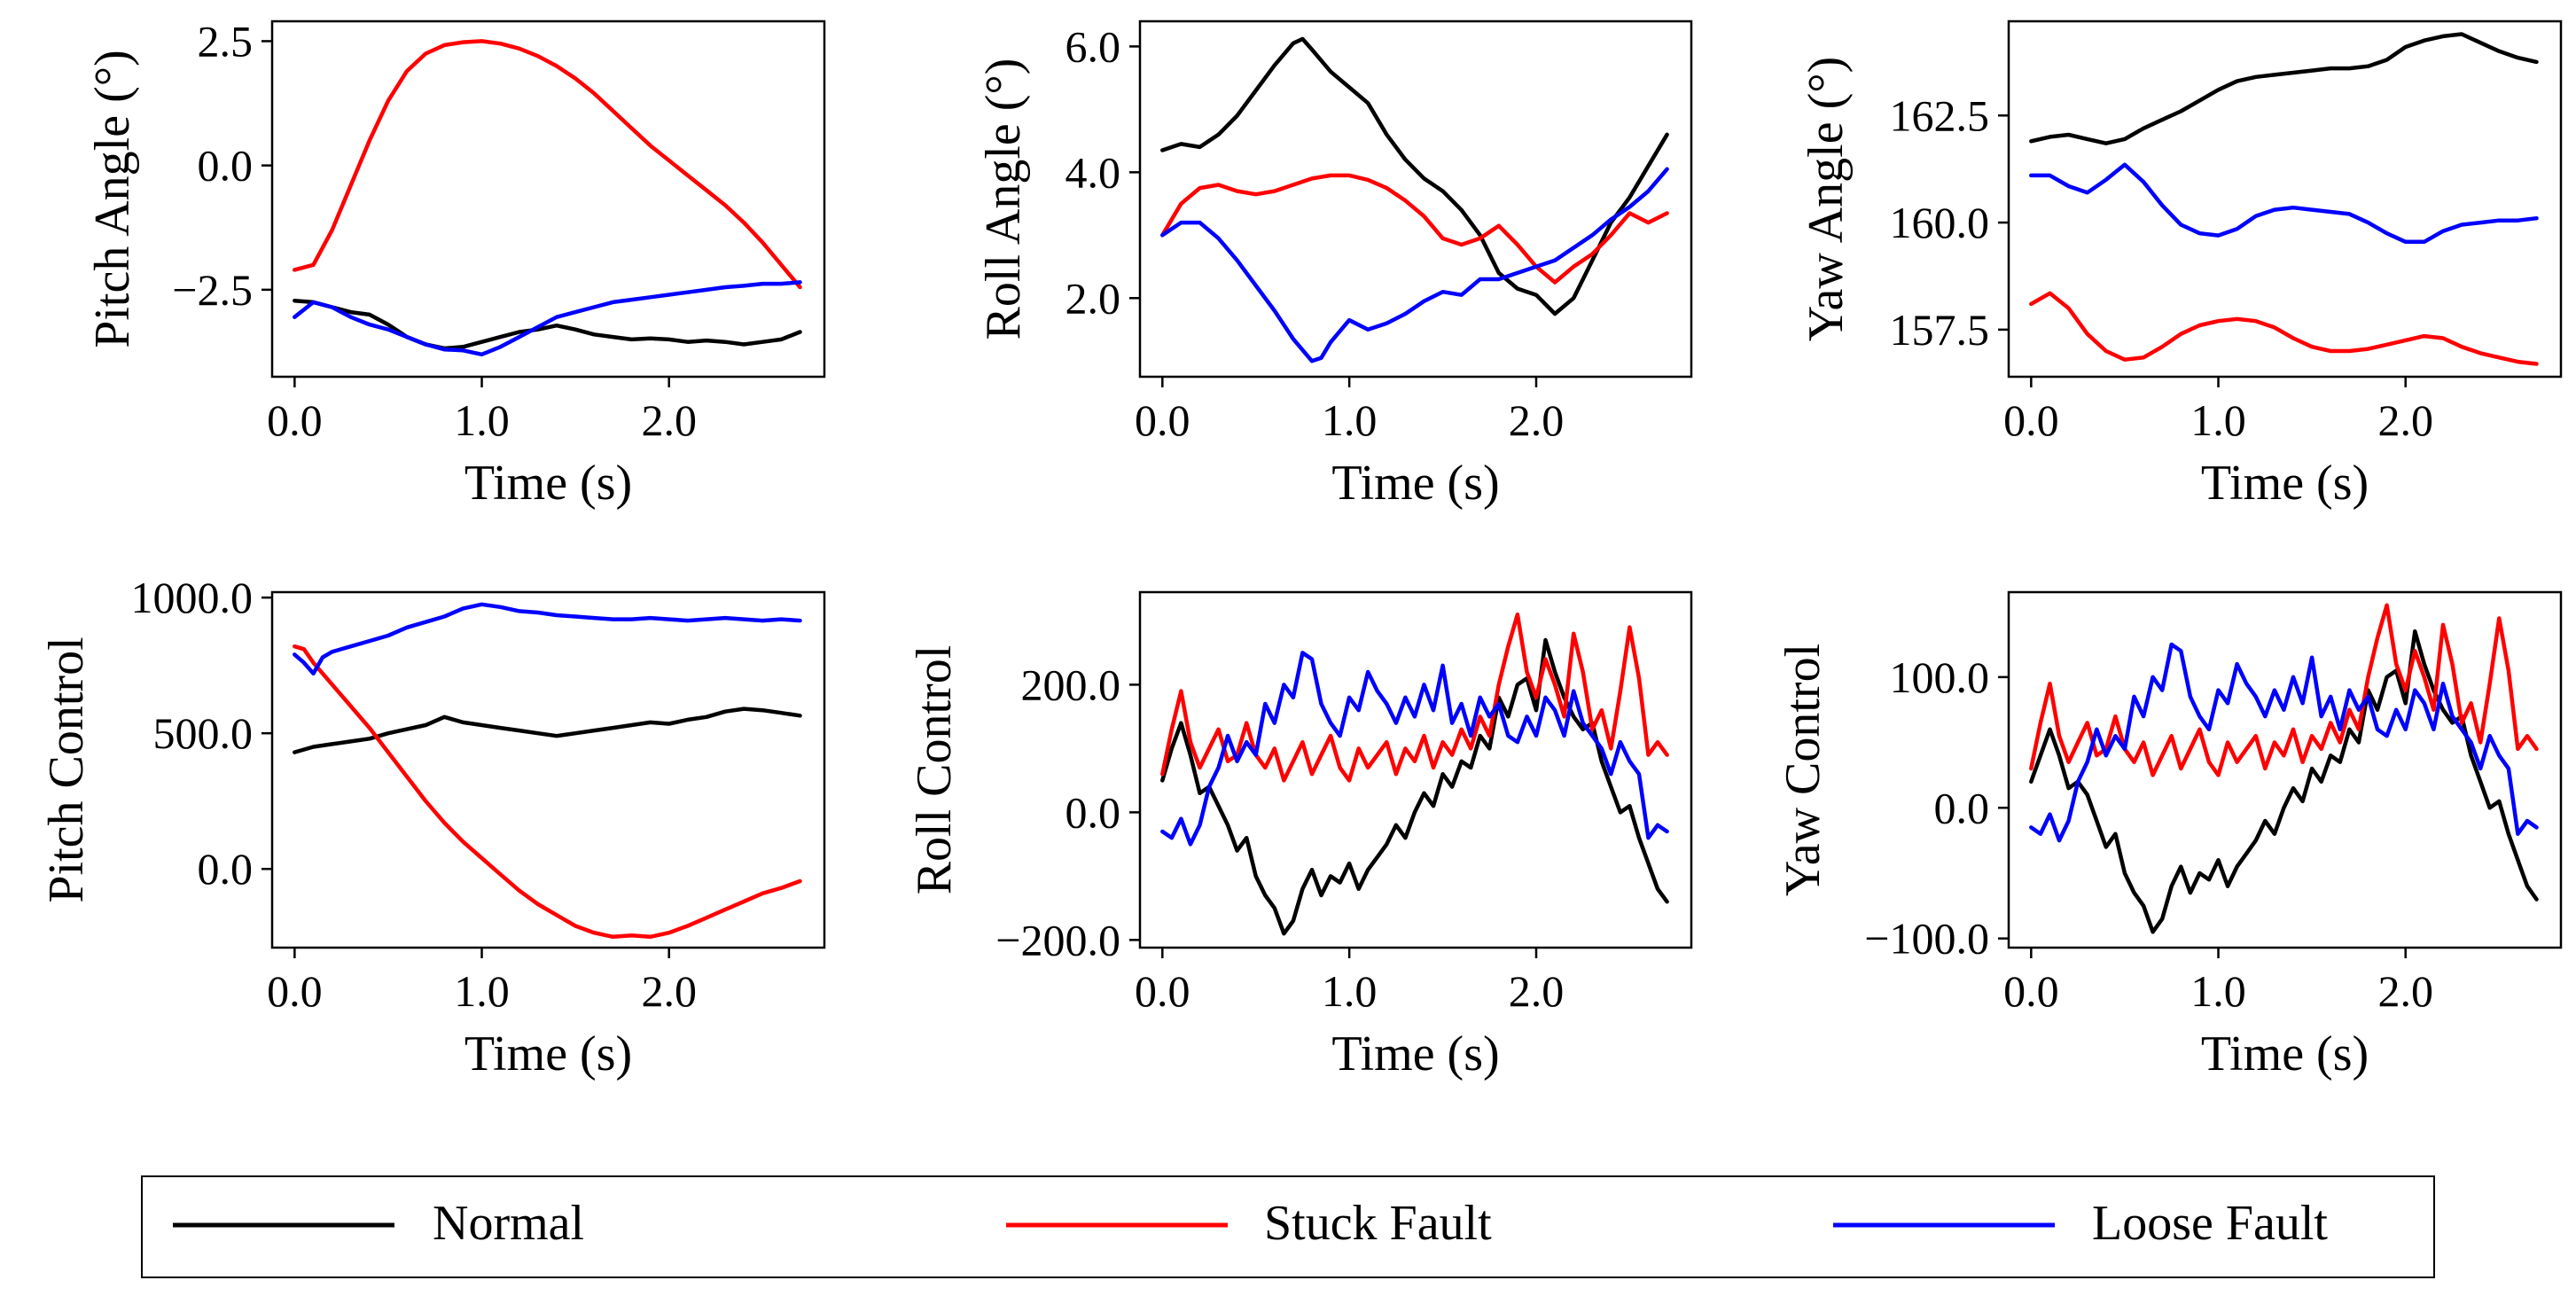 The height and width of the screenshot is (1296, 2576). I want to click on pitch-control-ytick-label: 1000.0, so click(192, 597).